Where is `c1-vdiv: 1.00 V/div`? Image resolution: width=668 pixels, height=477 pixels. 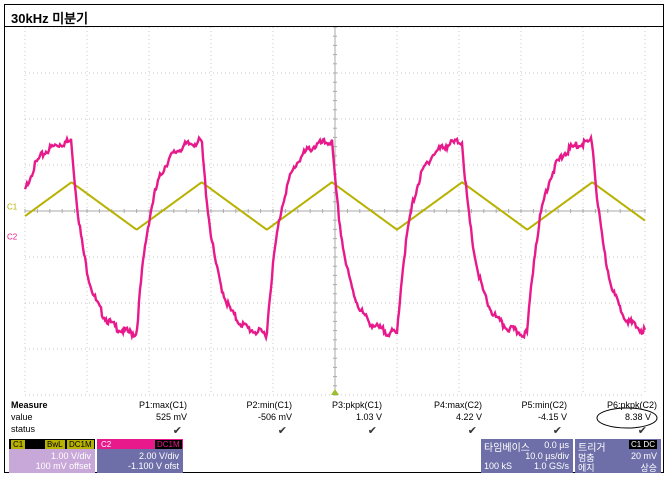 c1-vdiv: 1.00 V/div is located at coordinates (70, 456).